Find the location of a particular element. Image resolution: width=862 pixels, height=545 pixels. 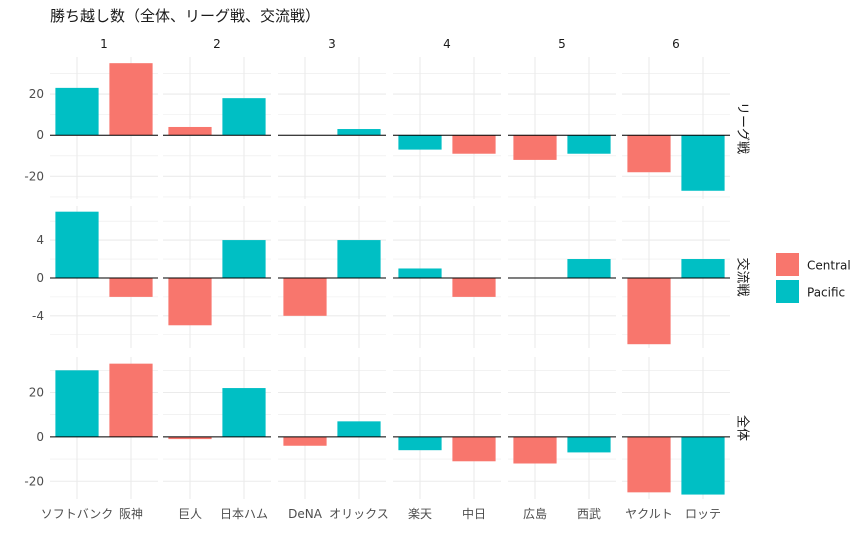

x-tick-label: 楽天 is located at coordinates (420, 514).